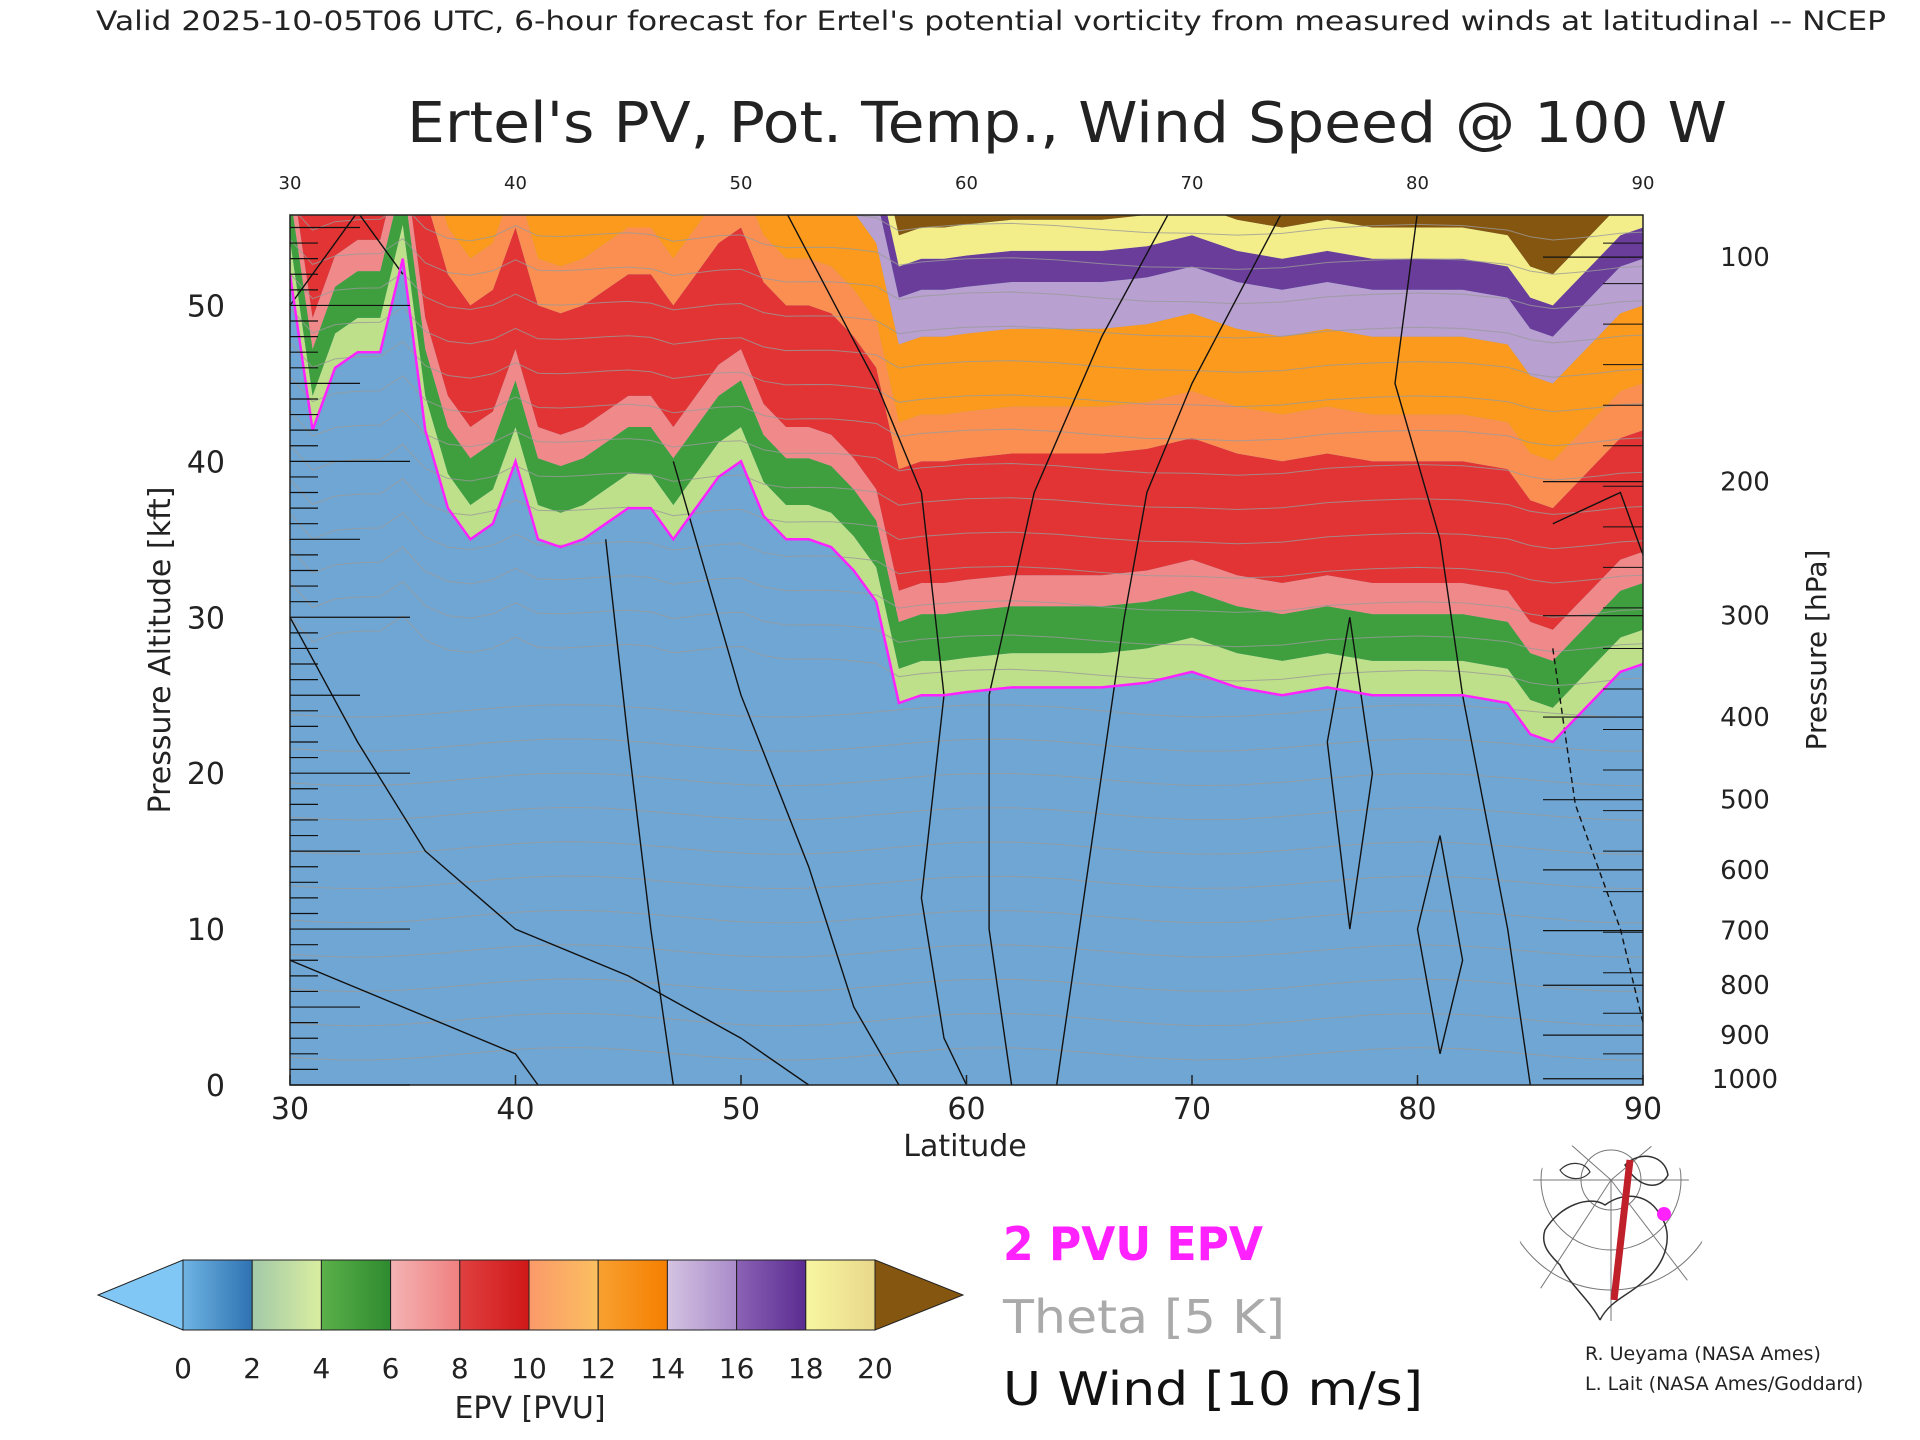  What do you see at coordinates (1192, 183) in the screenshot?
I see `top-tick-label: 70` at bounding box center [1192, 183].